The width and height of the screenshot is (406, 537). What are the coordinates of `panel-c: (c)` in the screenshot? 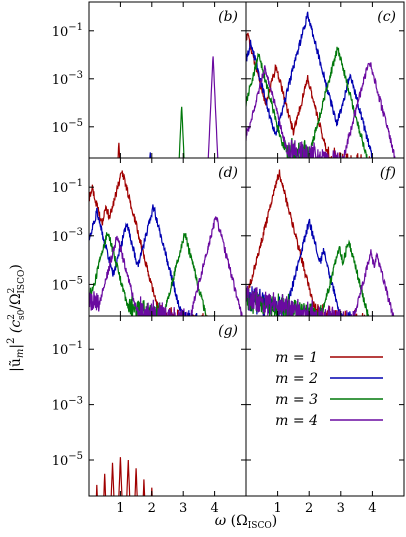 It's located at (325, 92).